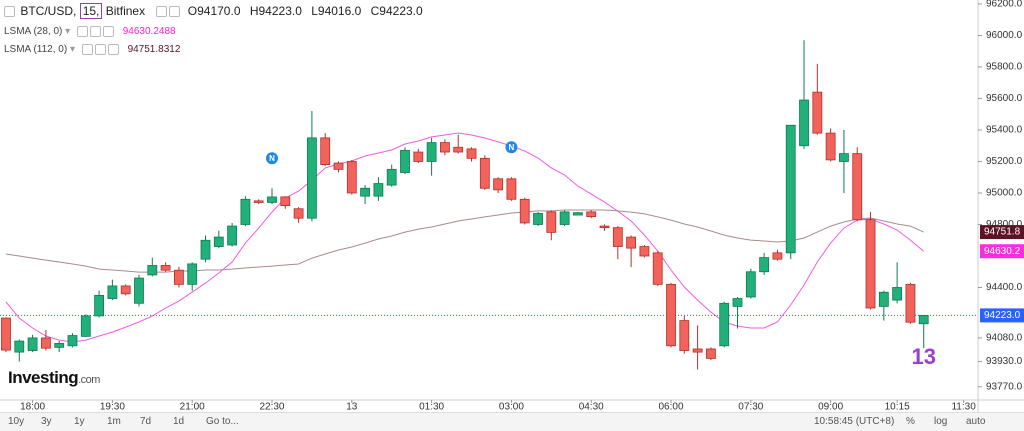 Image resolution: width=1024 pixels, height=431 pixels. What do you see at coordinates (1004, 287) in the screenshot?
I see `y-tick-label: 94400.0` at bounding box center [1004, 287].